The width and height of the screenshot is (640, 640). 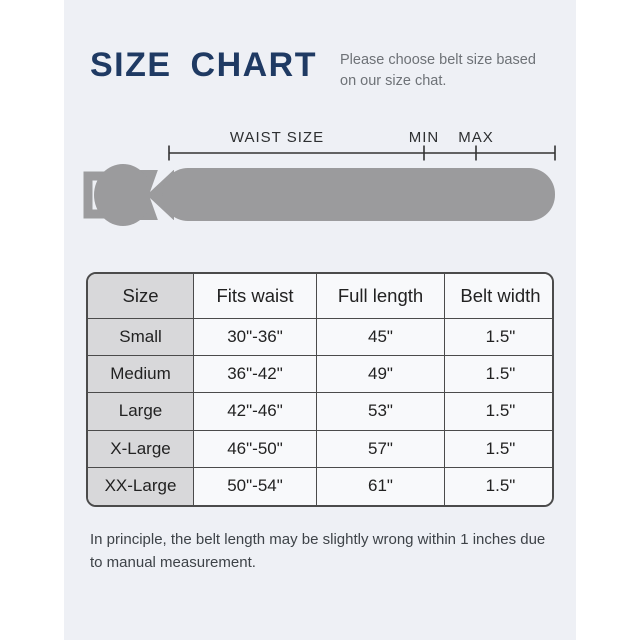 What do you see at coordinates (141, 338) in the screenshot?
I see `row-small-size: Small` at bounding box center [141, 338].